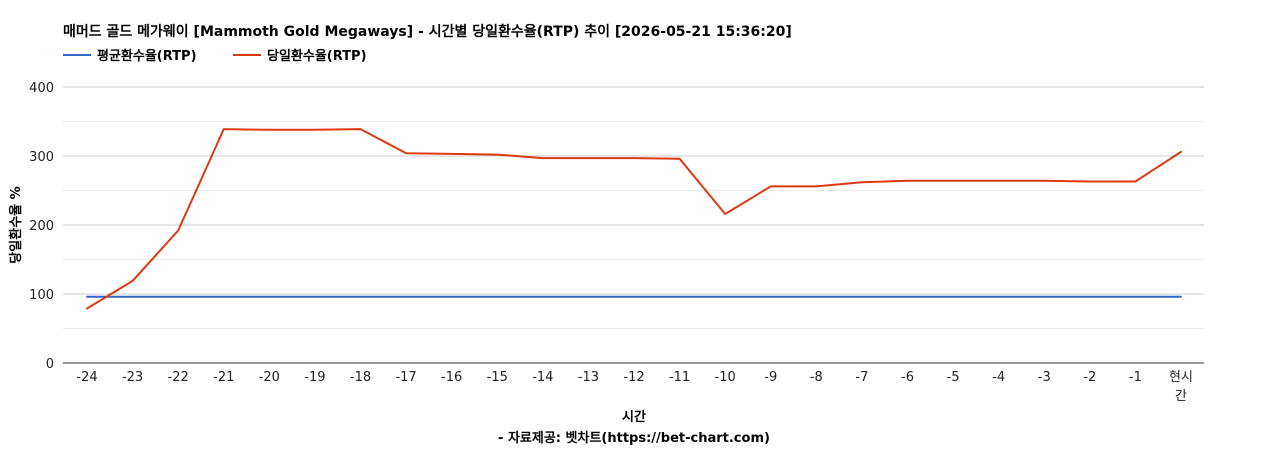  Describe the element at coordinates (405, 377) in the screenshot. I see `x-tick-label: -17` at that location.